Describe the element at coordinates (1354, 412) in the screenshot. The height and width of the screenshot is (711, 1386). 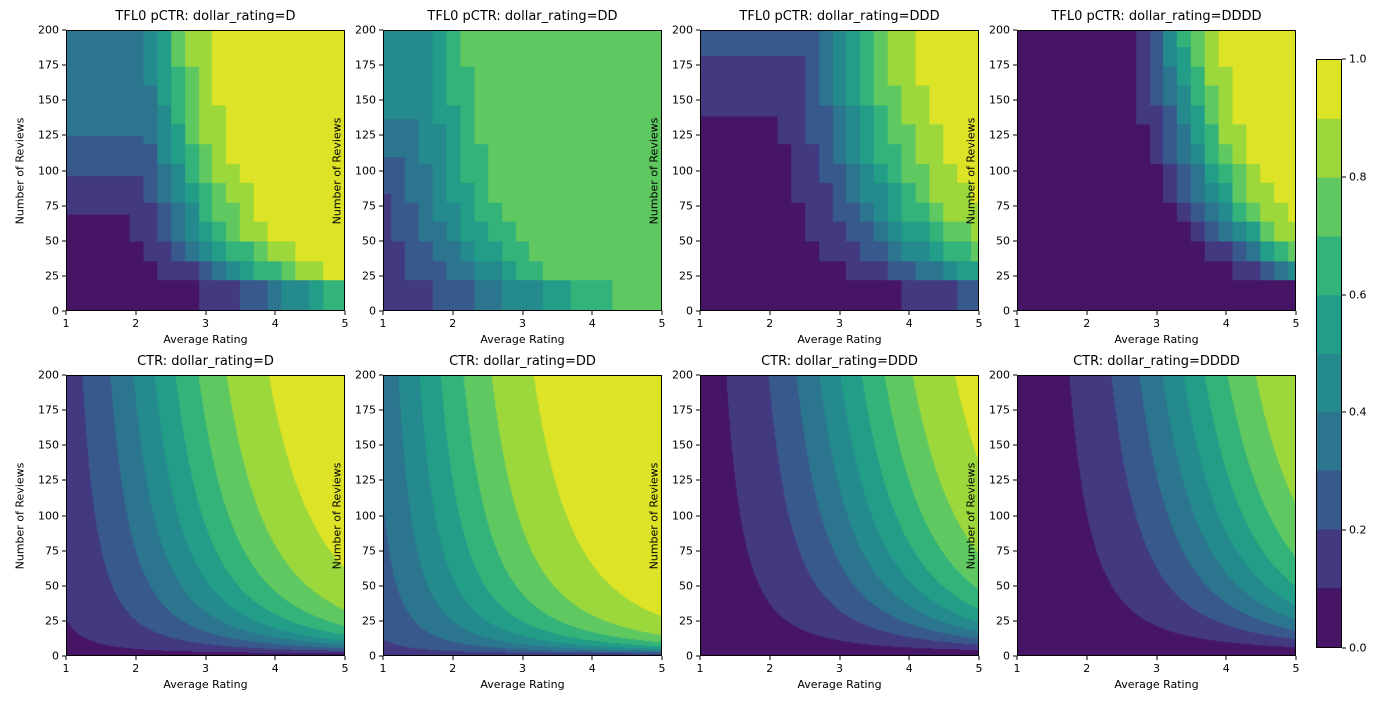
I see `colorbar-tick: 0.4` at that location.